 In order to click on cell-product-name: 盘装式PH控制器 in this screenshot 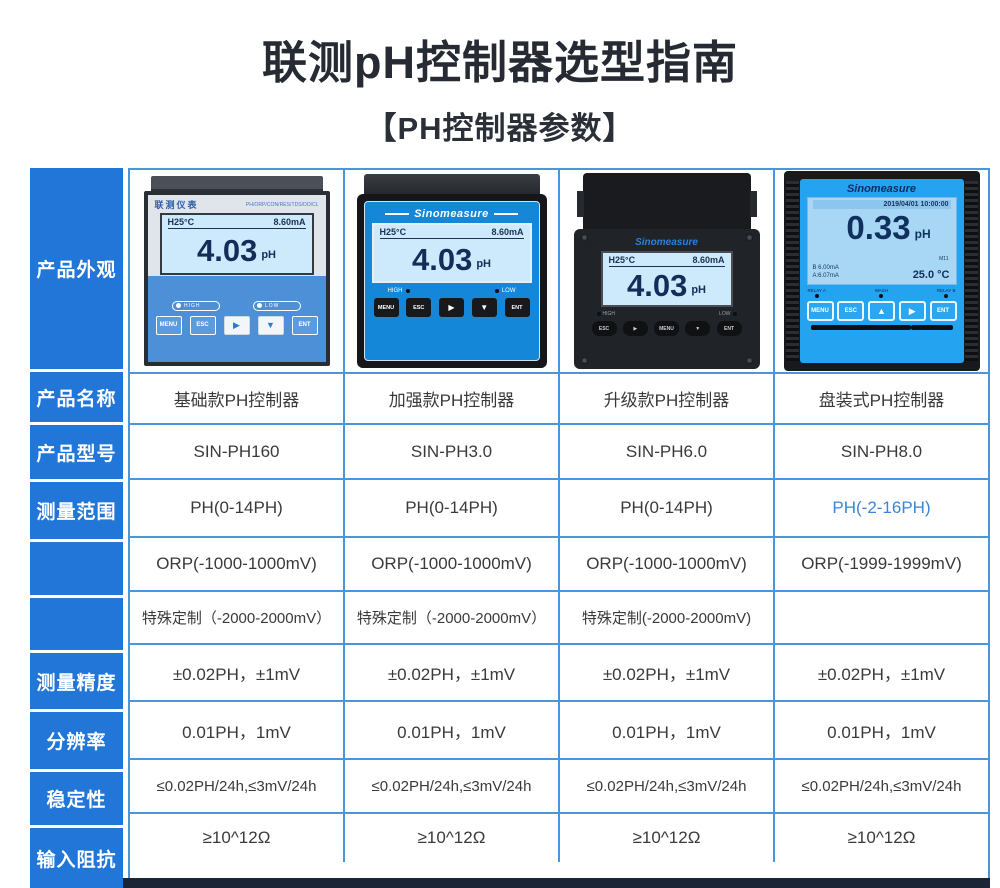, I will do `click(880, 398)`.